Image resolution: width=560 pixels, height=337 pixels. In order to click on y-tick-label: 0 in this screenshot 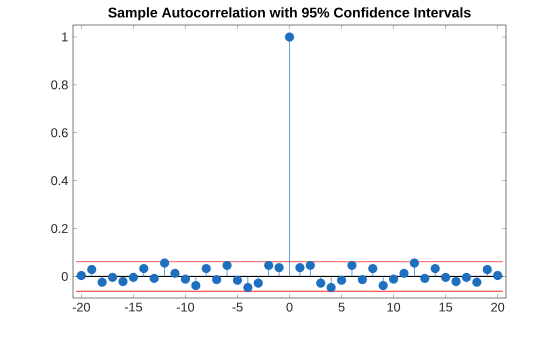, I will do `click(65, 276)`.